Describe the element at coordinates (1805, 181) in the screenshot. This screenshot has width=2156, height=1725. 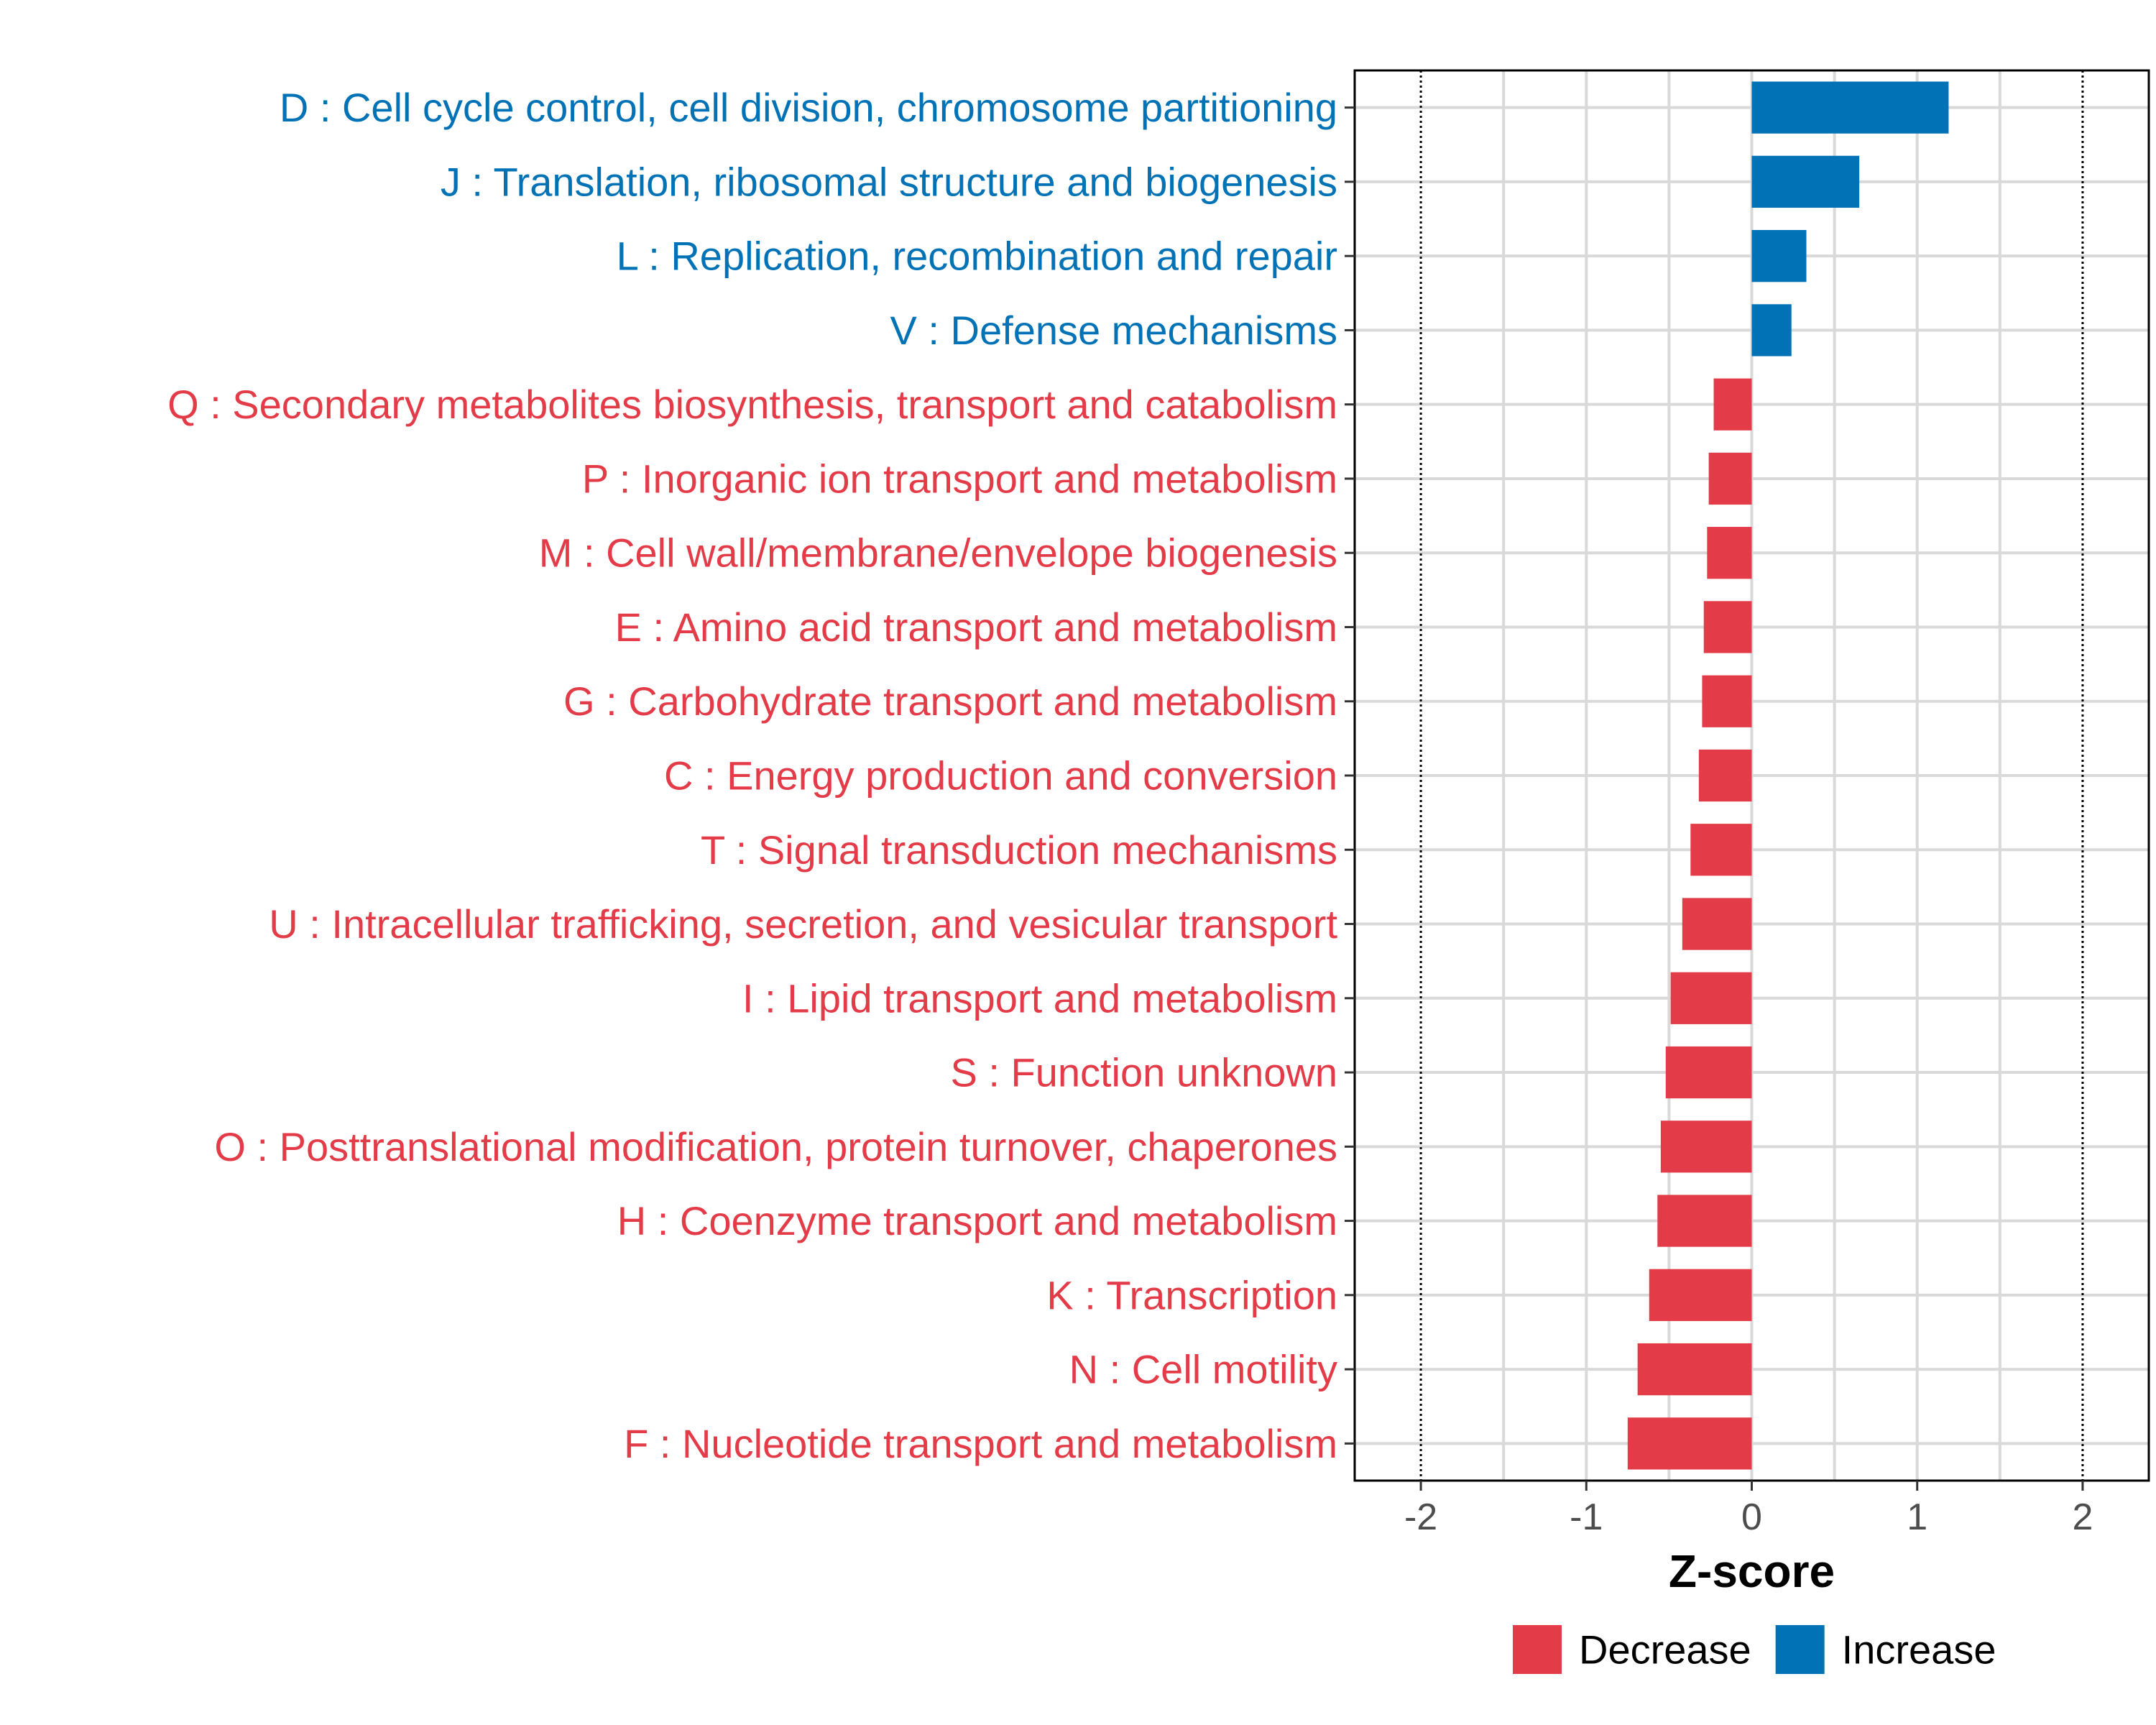
I see `bar-j` at that location.